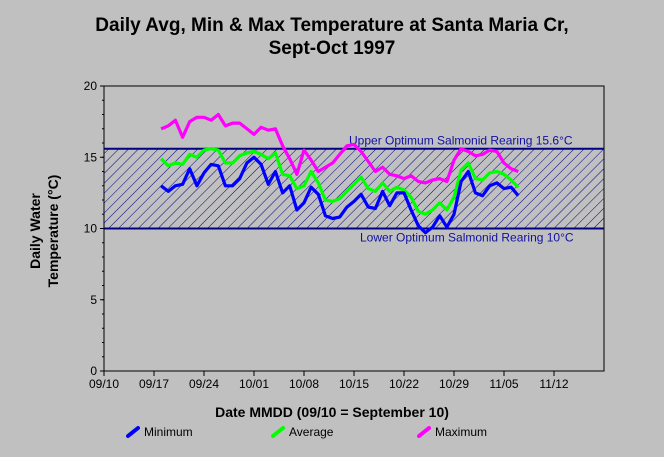 This screenshot has width=664, height=457. What do you see at coordinates (154, 384) in the screenshot?
I see `x-tick-label: 09/17` at bounding box center [154, 384].